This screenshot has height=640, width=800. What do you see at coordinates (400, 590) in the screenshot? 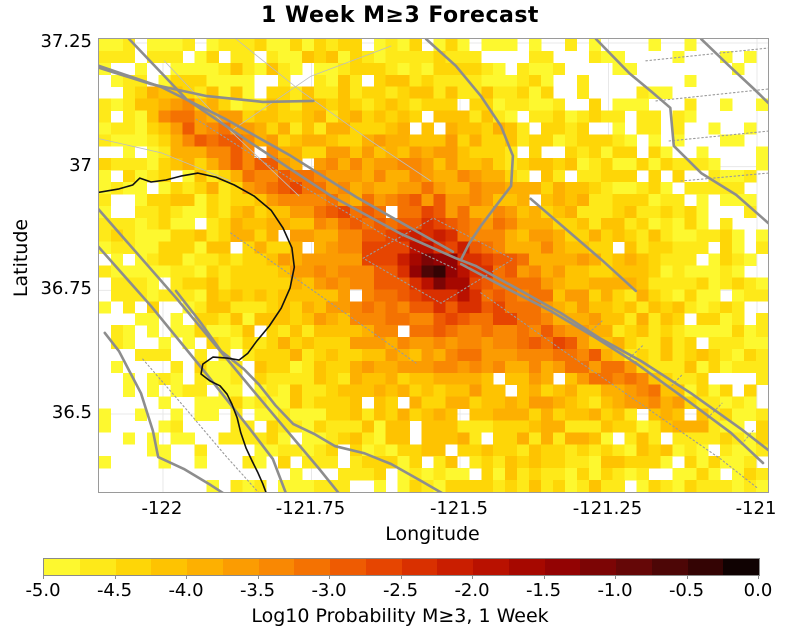
I see `colorbar-tick-label: -2.5` at bounding box center [400, 590].